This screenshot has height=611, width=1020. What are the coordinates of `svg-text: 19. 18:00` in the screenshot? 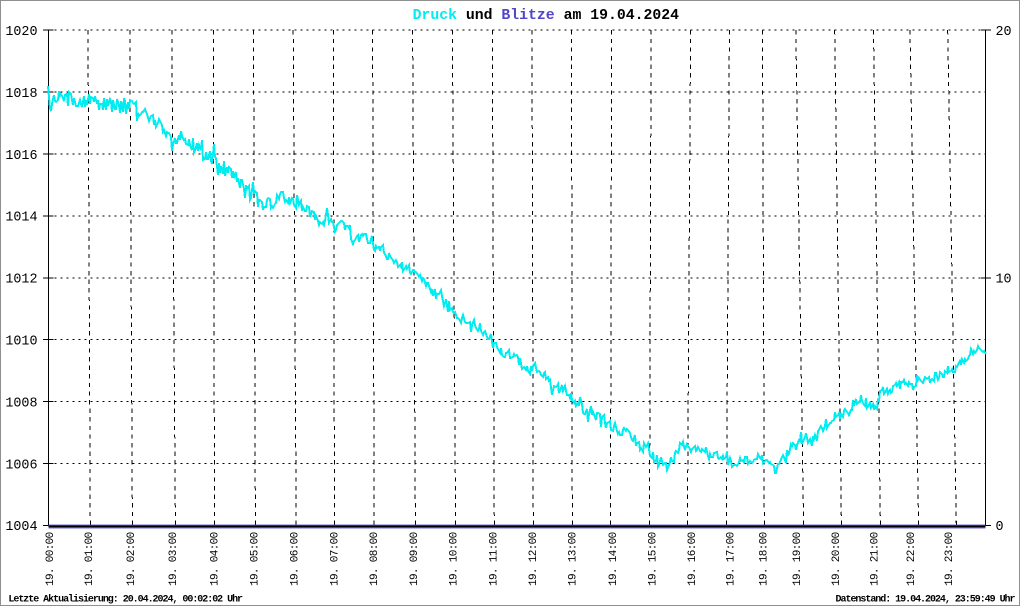 It's located at (765, 559).